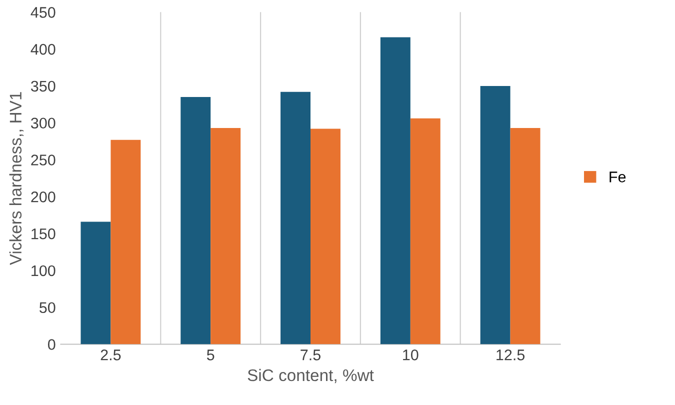  Describe the element at coordinates (43, 86) in the screenshot. I see `y-tick-label: 350` at that location.